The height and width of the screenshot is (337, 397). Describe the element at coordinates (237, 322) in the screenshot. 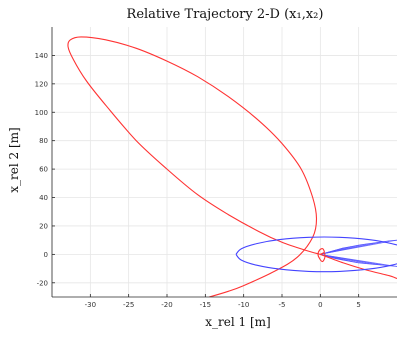

I see `x-axis-label: x_rel 1 [m]` at that location.